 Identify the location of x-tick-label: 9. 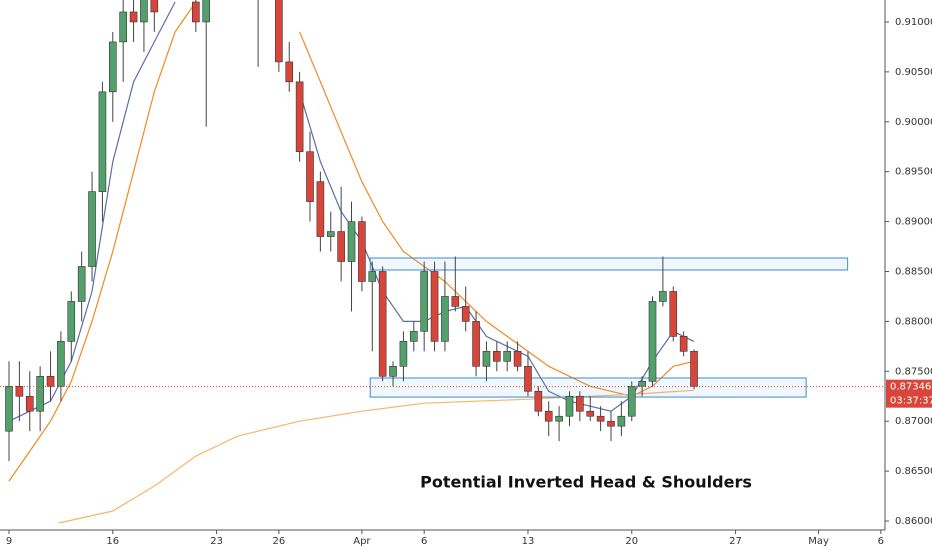
(9, 541).